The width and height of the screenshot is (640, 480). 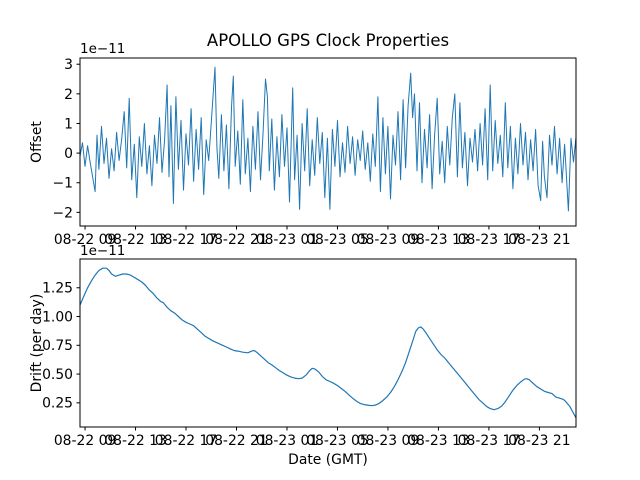 What do you see at coordinates (103, 49) in the screenshot?
I see `offset-scale-label-top: 1e−11` at bounding box center [103, 49].